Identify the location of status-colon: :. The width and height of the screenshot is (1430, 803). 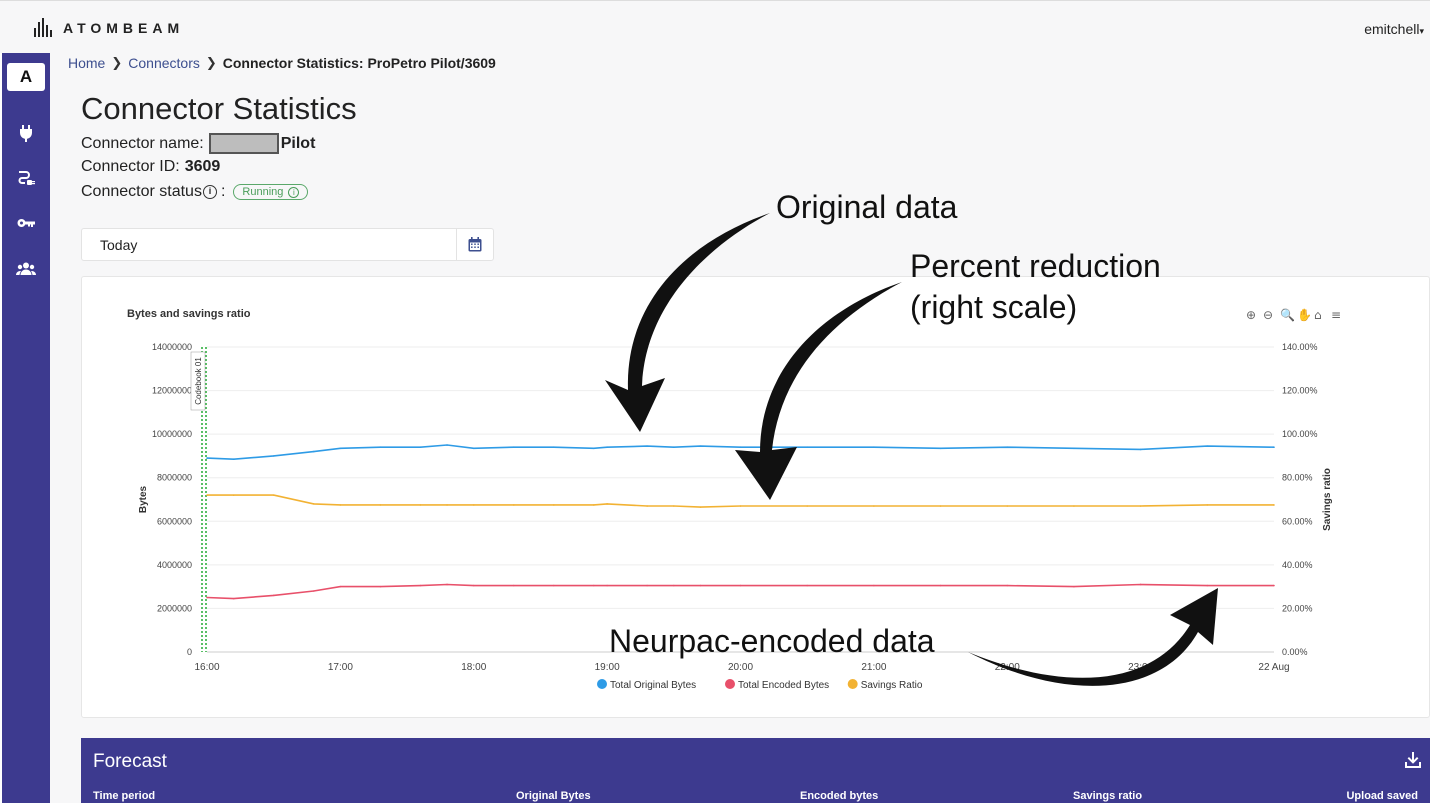
(223, 191).